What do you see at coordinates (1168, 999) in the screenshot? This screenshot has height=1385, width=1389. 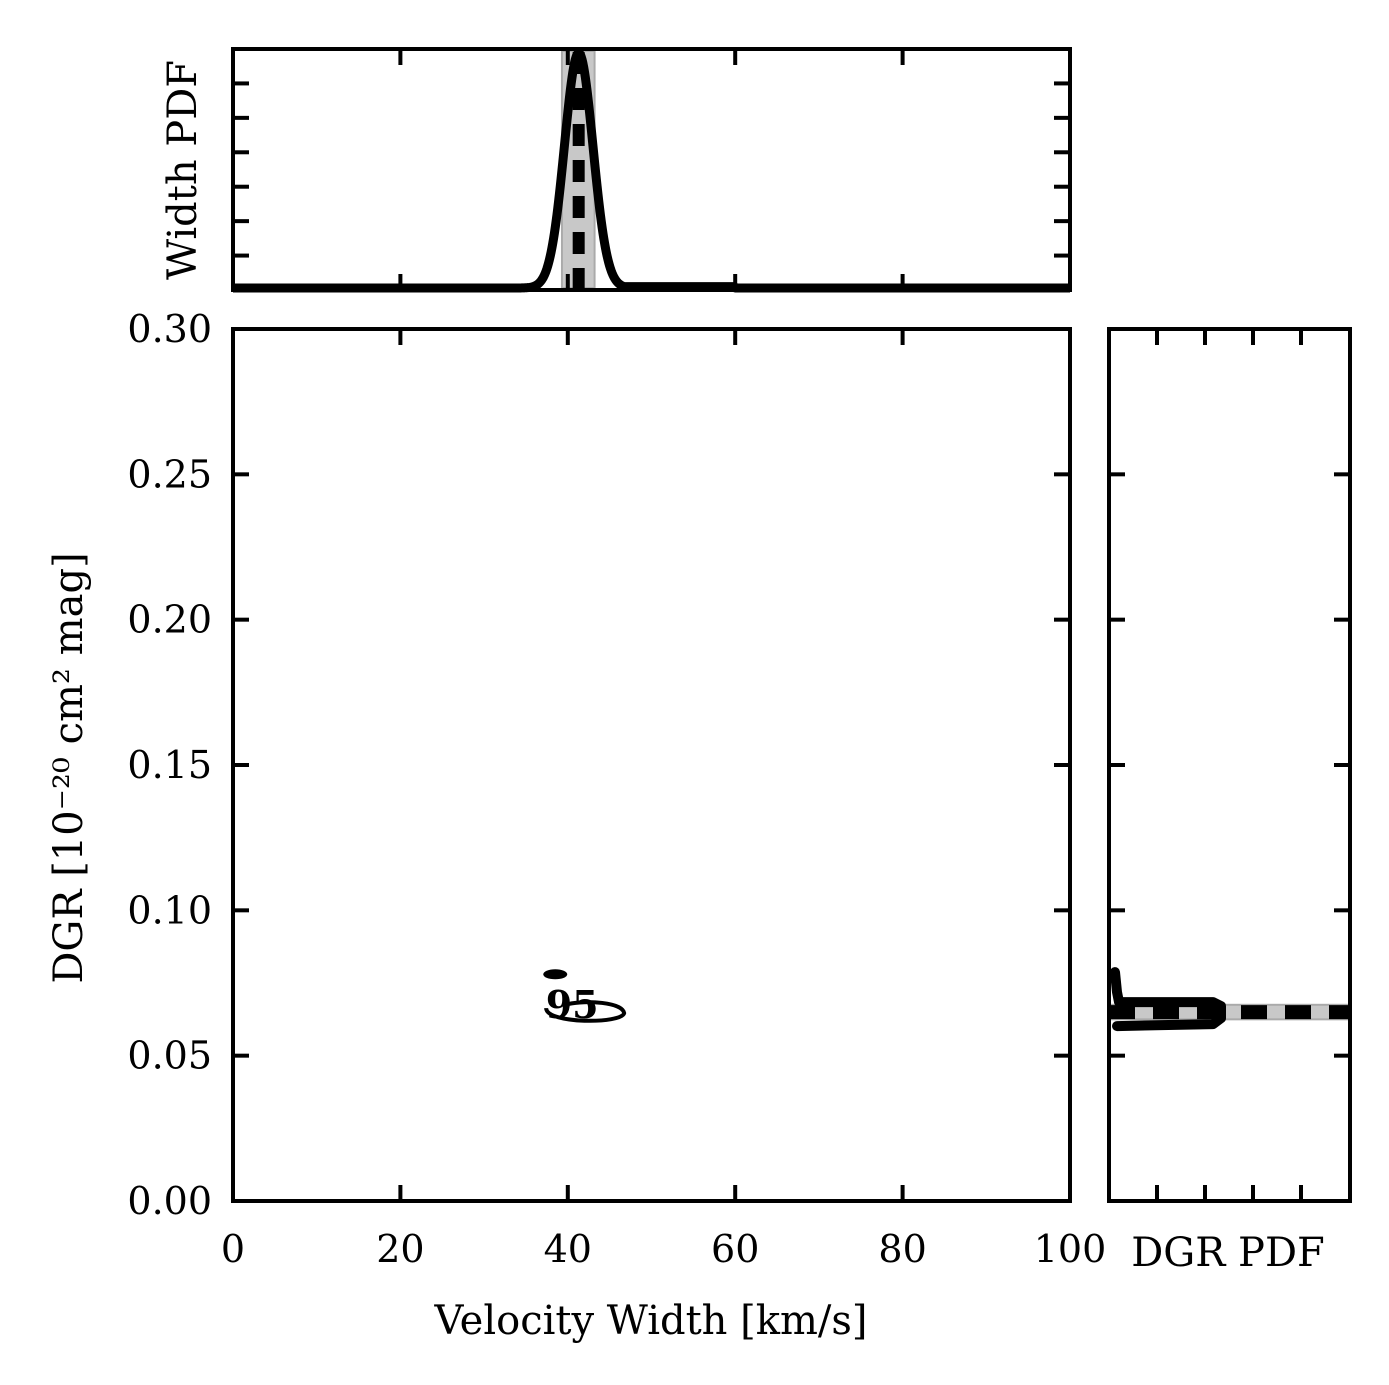 I see `dgr-pdf-curve` at bounding box center [1168, 999].